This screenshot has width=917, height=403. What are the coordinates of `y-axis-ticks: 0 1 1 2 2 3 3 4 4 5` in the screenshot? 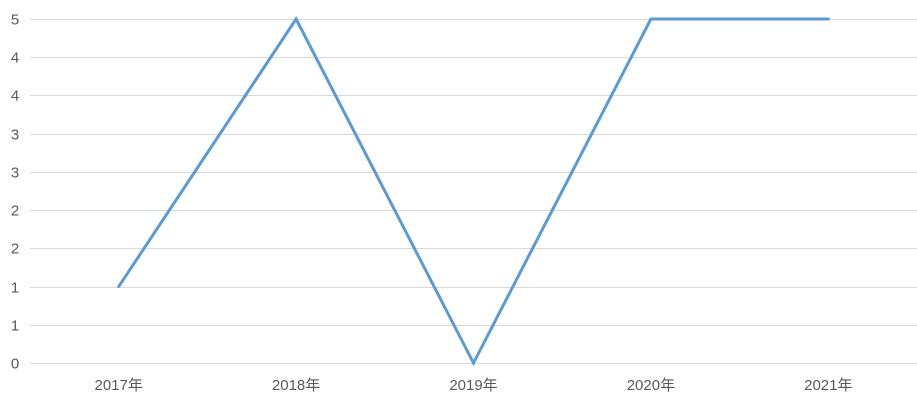 It's located at (15, 192).